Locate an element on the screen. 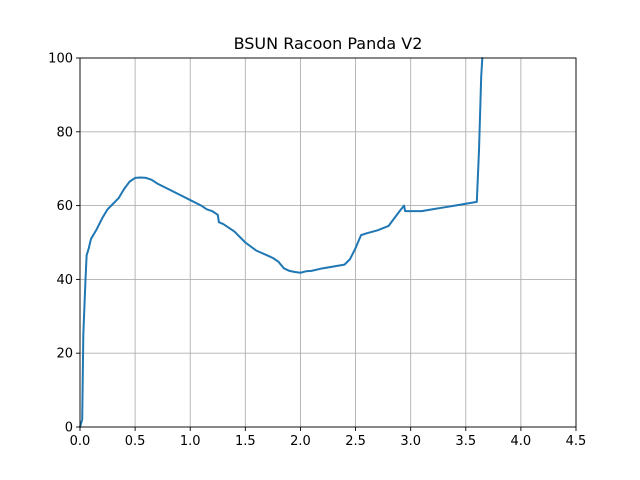 This screenshot has width=640, height=480. y-tick-label: 80 is located at coordinates (64, 132).